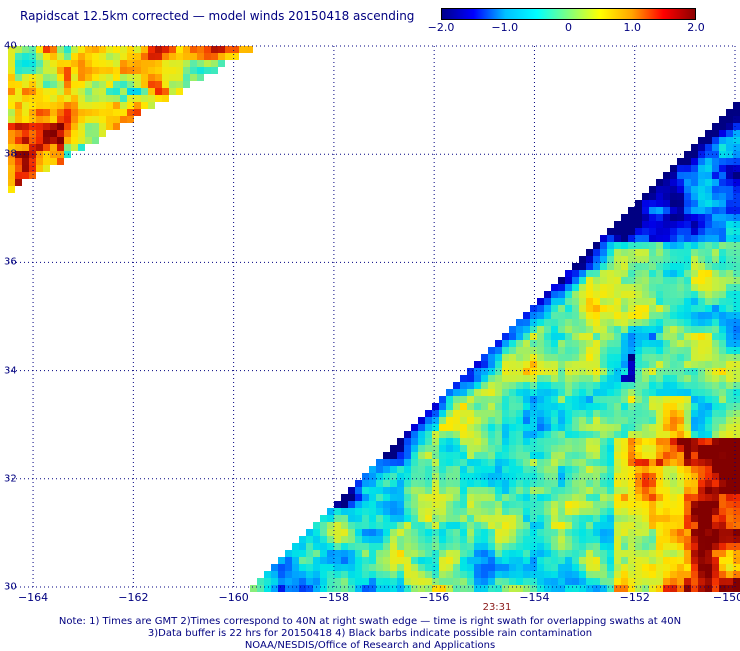  Describe the element at coordinates (632, 27) in the screenshot. I see `colorbar-tick-label: 1.0` at that location.